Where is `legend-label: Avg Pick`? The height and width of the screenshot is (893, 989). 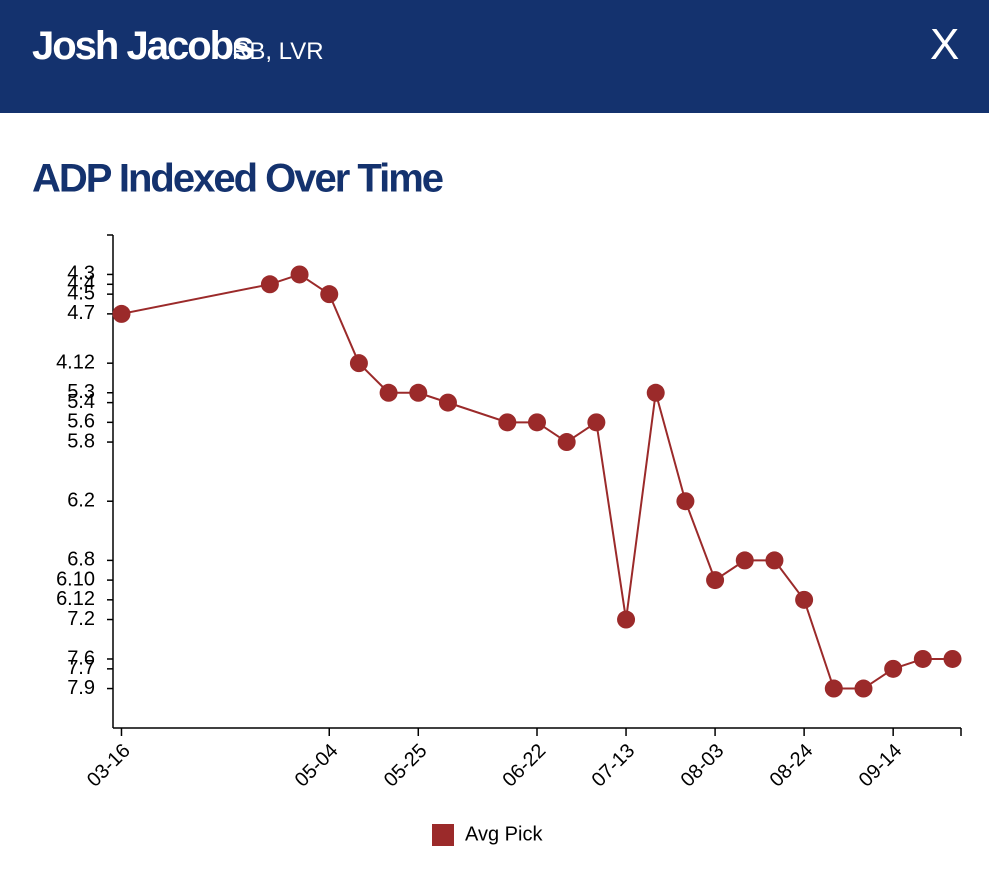 legend-label: Avg Pick is located at coordinates (504, 834).